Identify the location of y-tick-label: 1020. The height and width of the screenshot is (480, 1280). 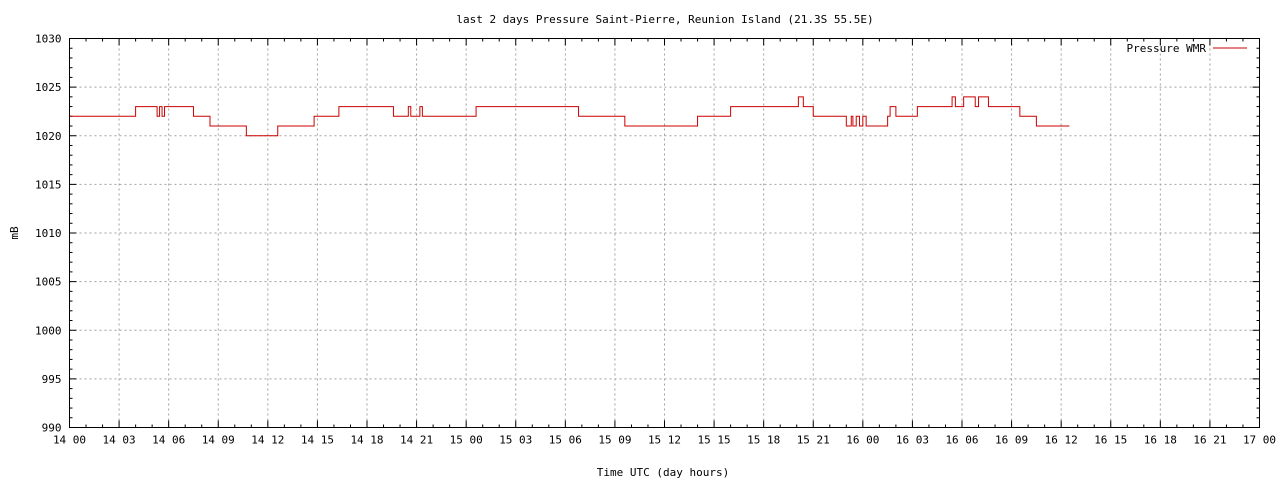
(48, 136).